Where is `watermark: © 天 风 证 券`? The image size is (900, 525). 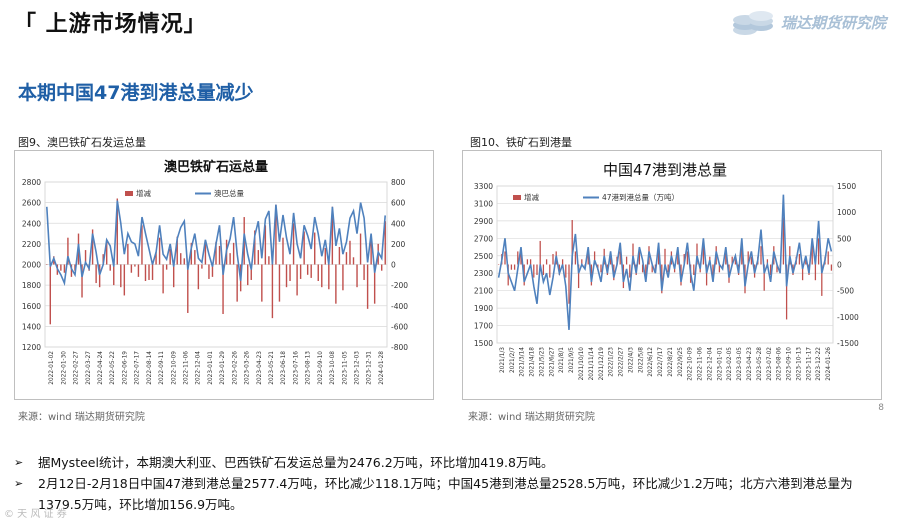
watermark: © 天 风 证 券 is located at coordinates (35, 514).